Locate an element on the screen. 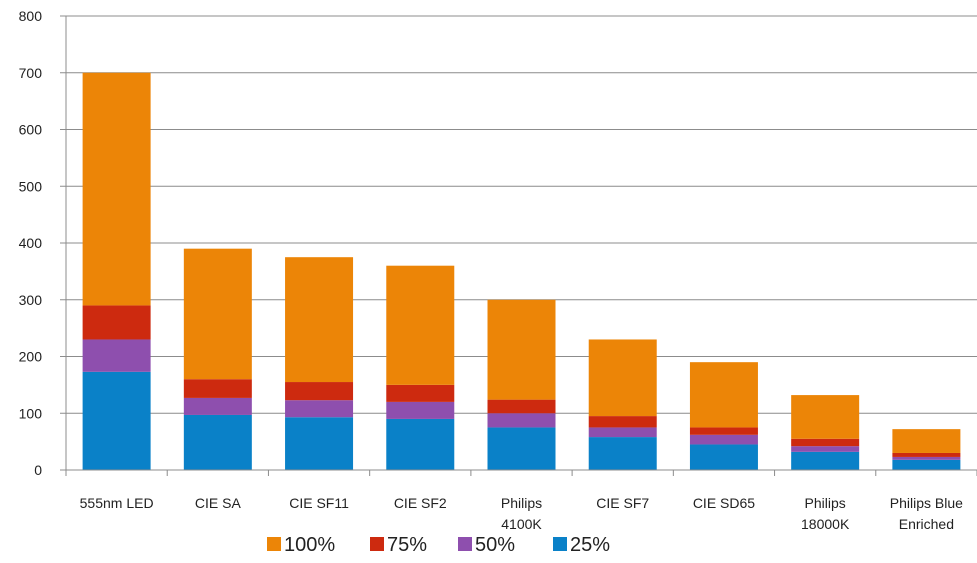  y-axis: 0 100 200 300 400 500 600 700 800 is located at coordinates (43, 243).